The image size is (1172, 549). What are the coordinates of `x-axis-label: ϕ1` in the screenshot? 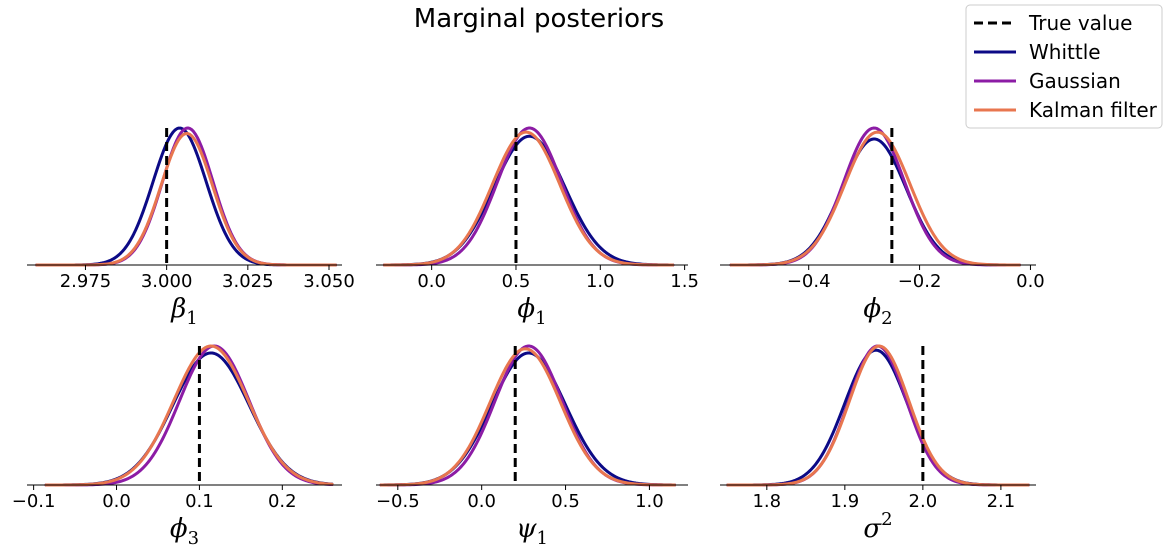 It's located at (531, 311).